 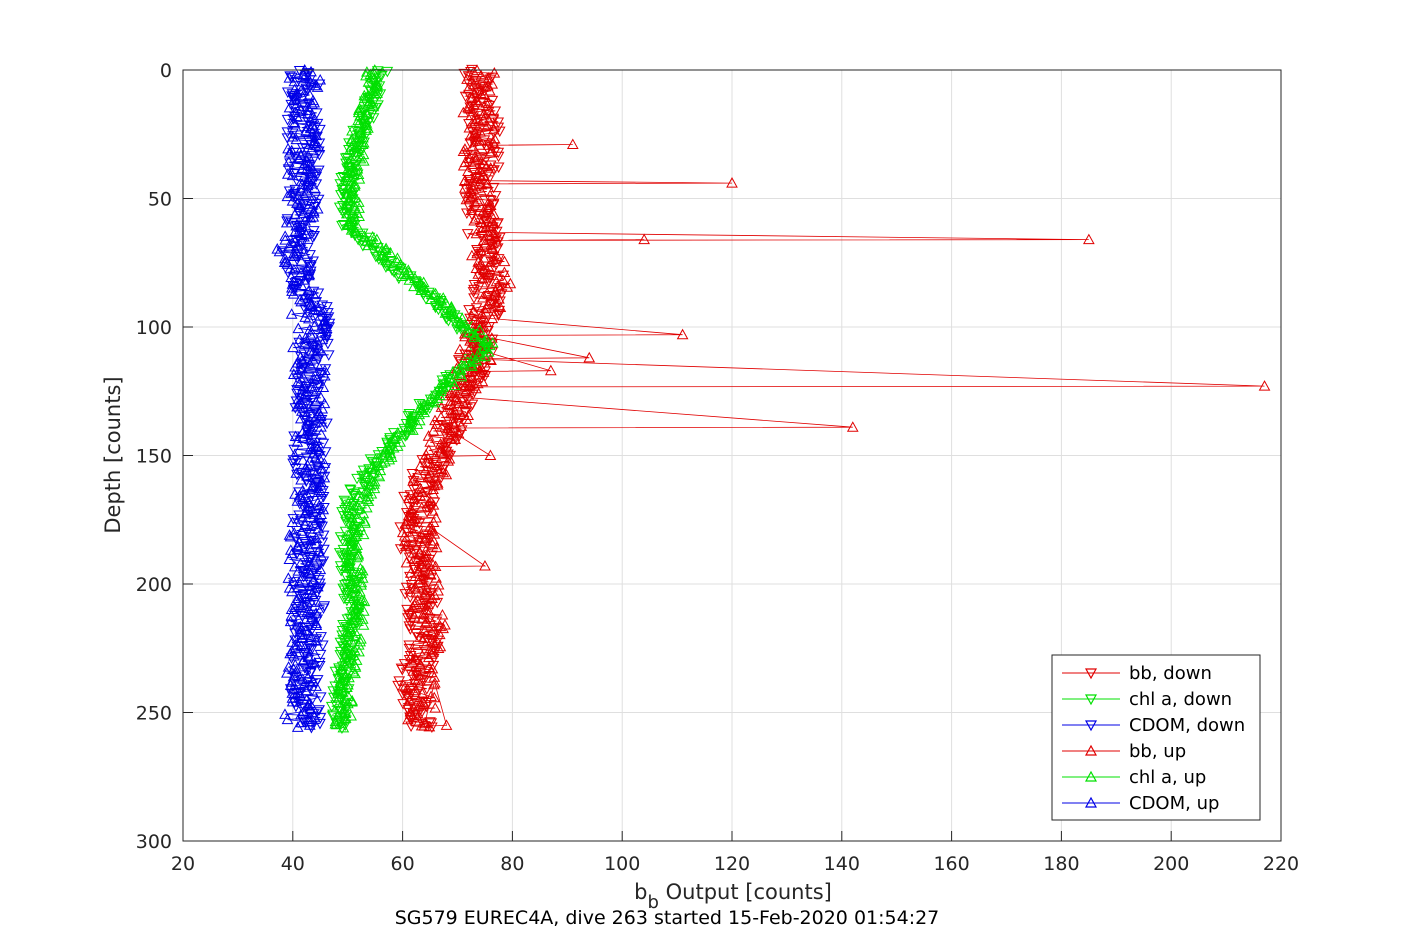 What do you see at coordinates (414, 398) in the screenshot?
I see `series-chl-a-up` at bounding box center [414, 398].